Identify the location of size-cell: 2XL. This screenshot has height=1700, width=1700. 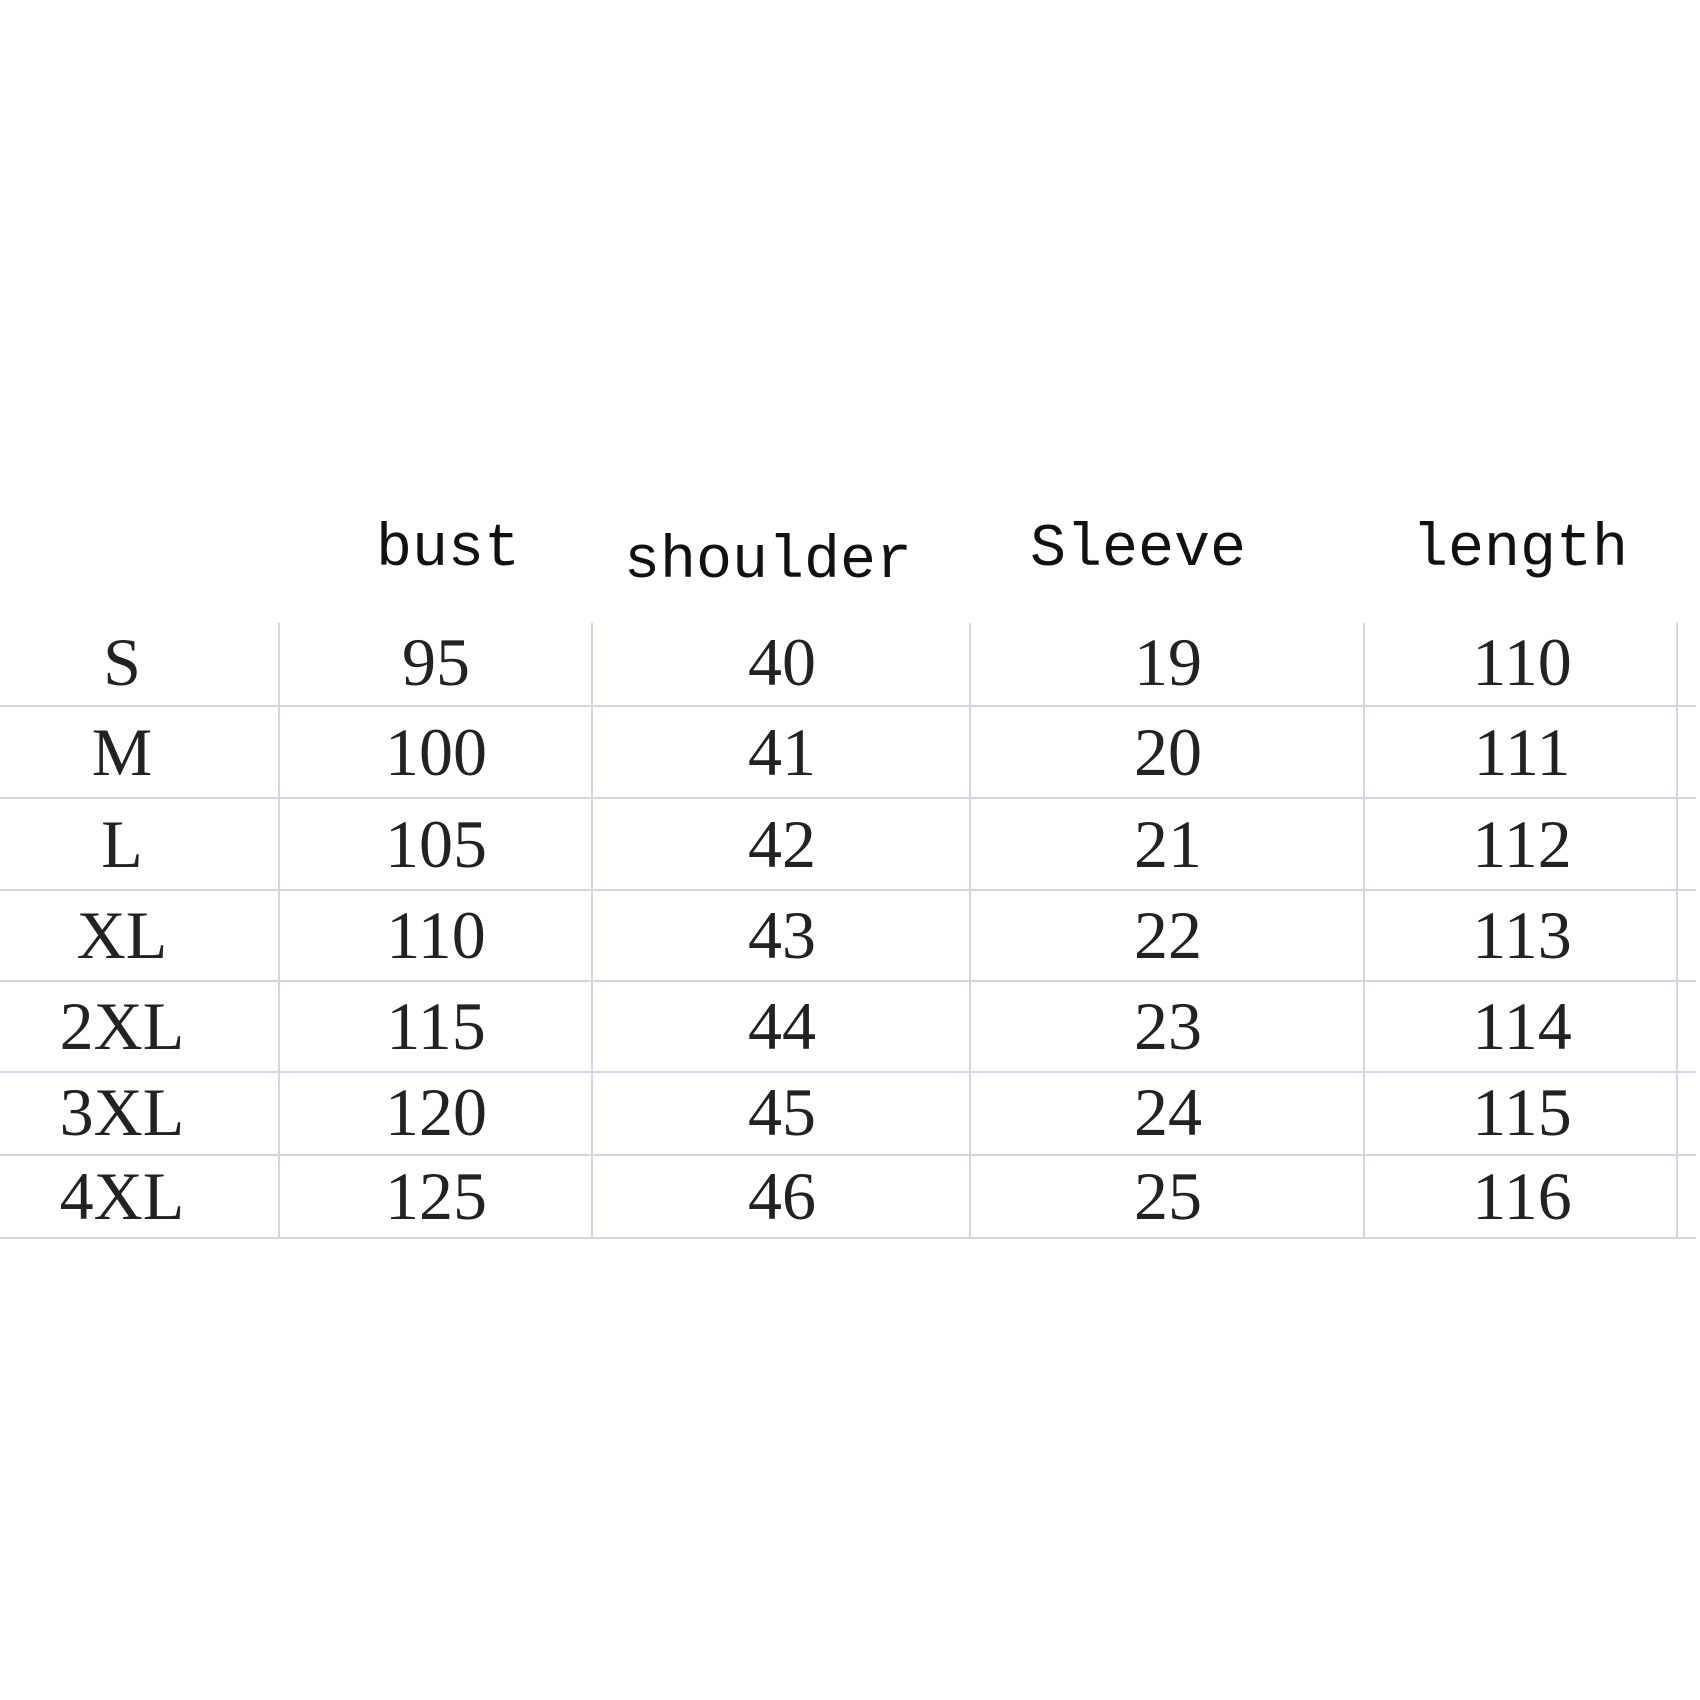
(122, 1026).